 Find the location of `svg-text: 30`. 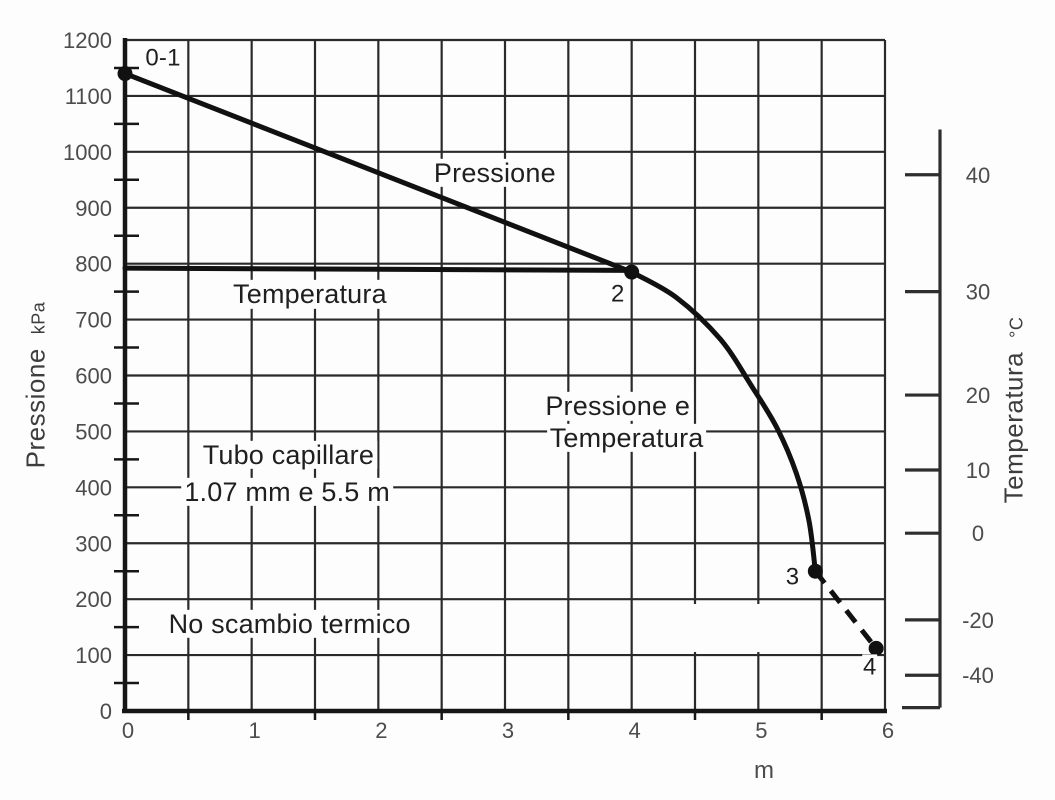

svg-text: 30 is located at coordinates (978, 292).